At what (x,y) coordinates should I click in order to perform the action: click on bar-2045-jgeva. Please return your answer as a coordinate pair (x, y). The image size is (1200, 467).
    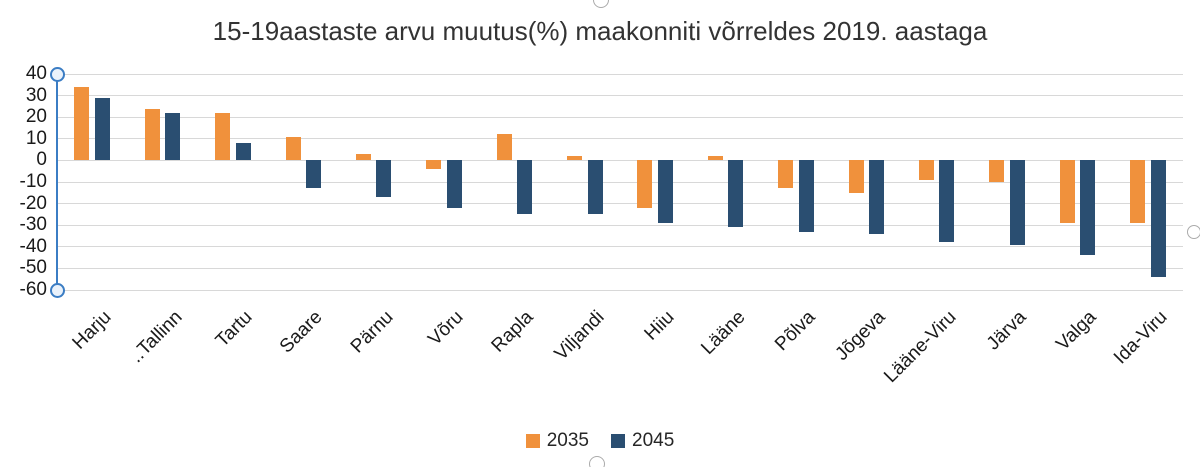
    Looking at the image, I should click on (877, 197).